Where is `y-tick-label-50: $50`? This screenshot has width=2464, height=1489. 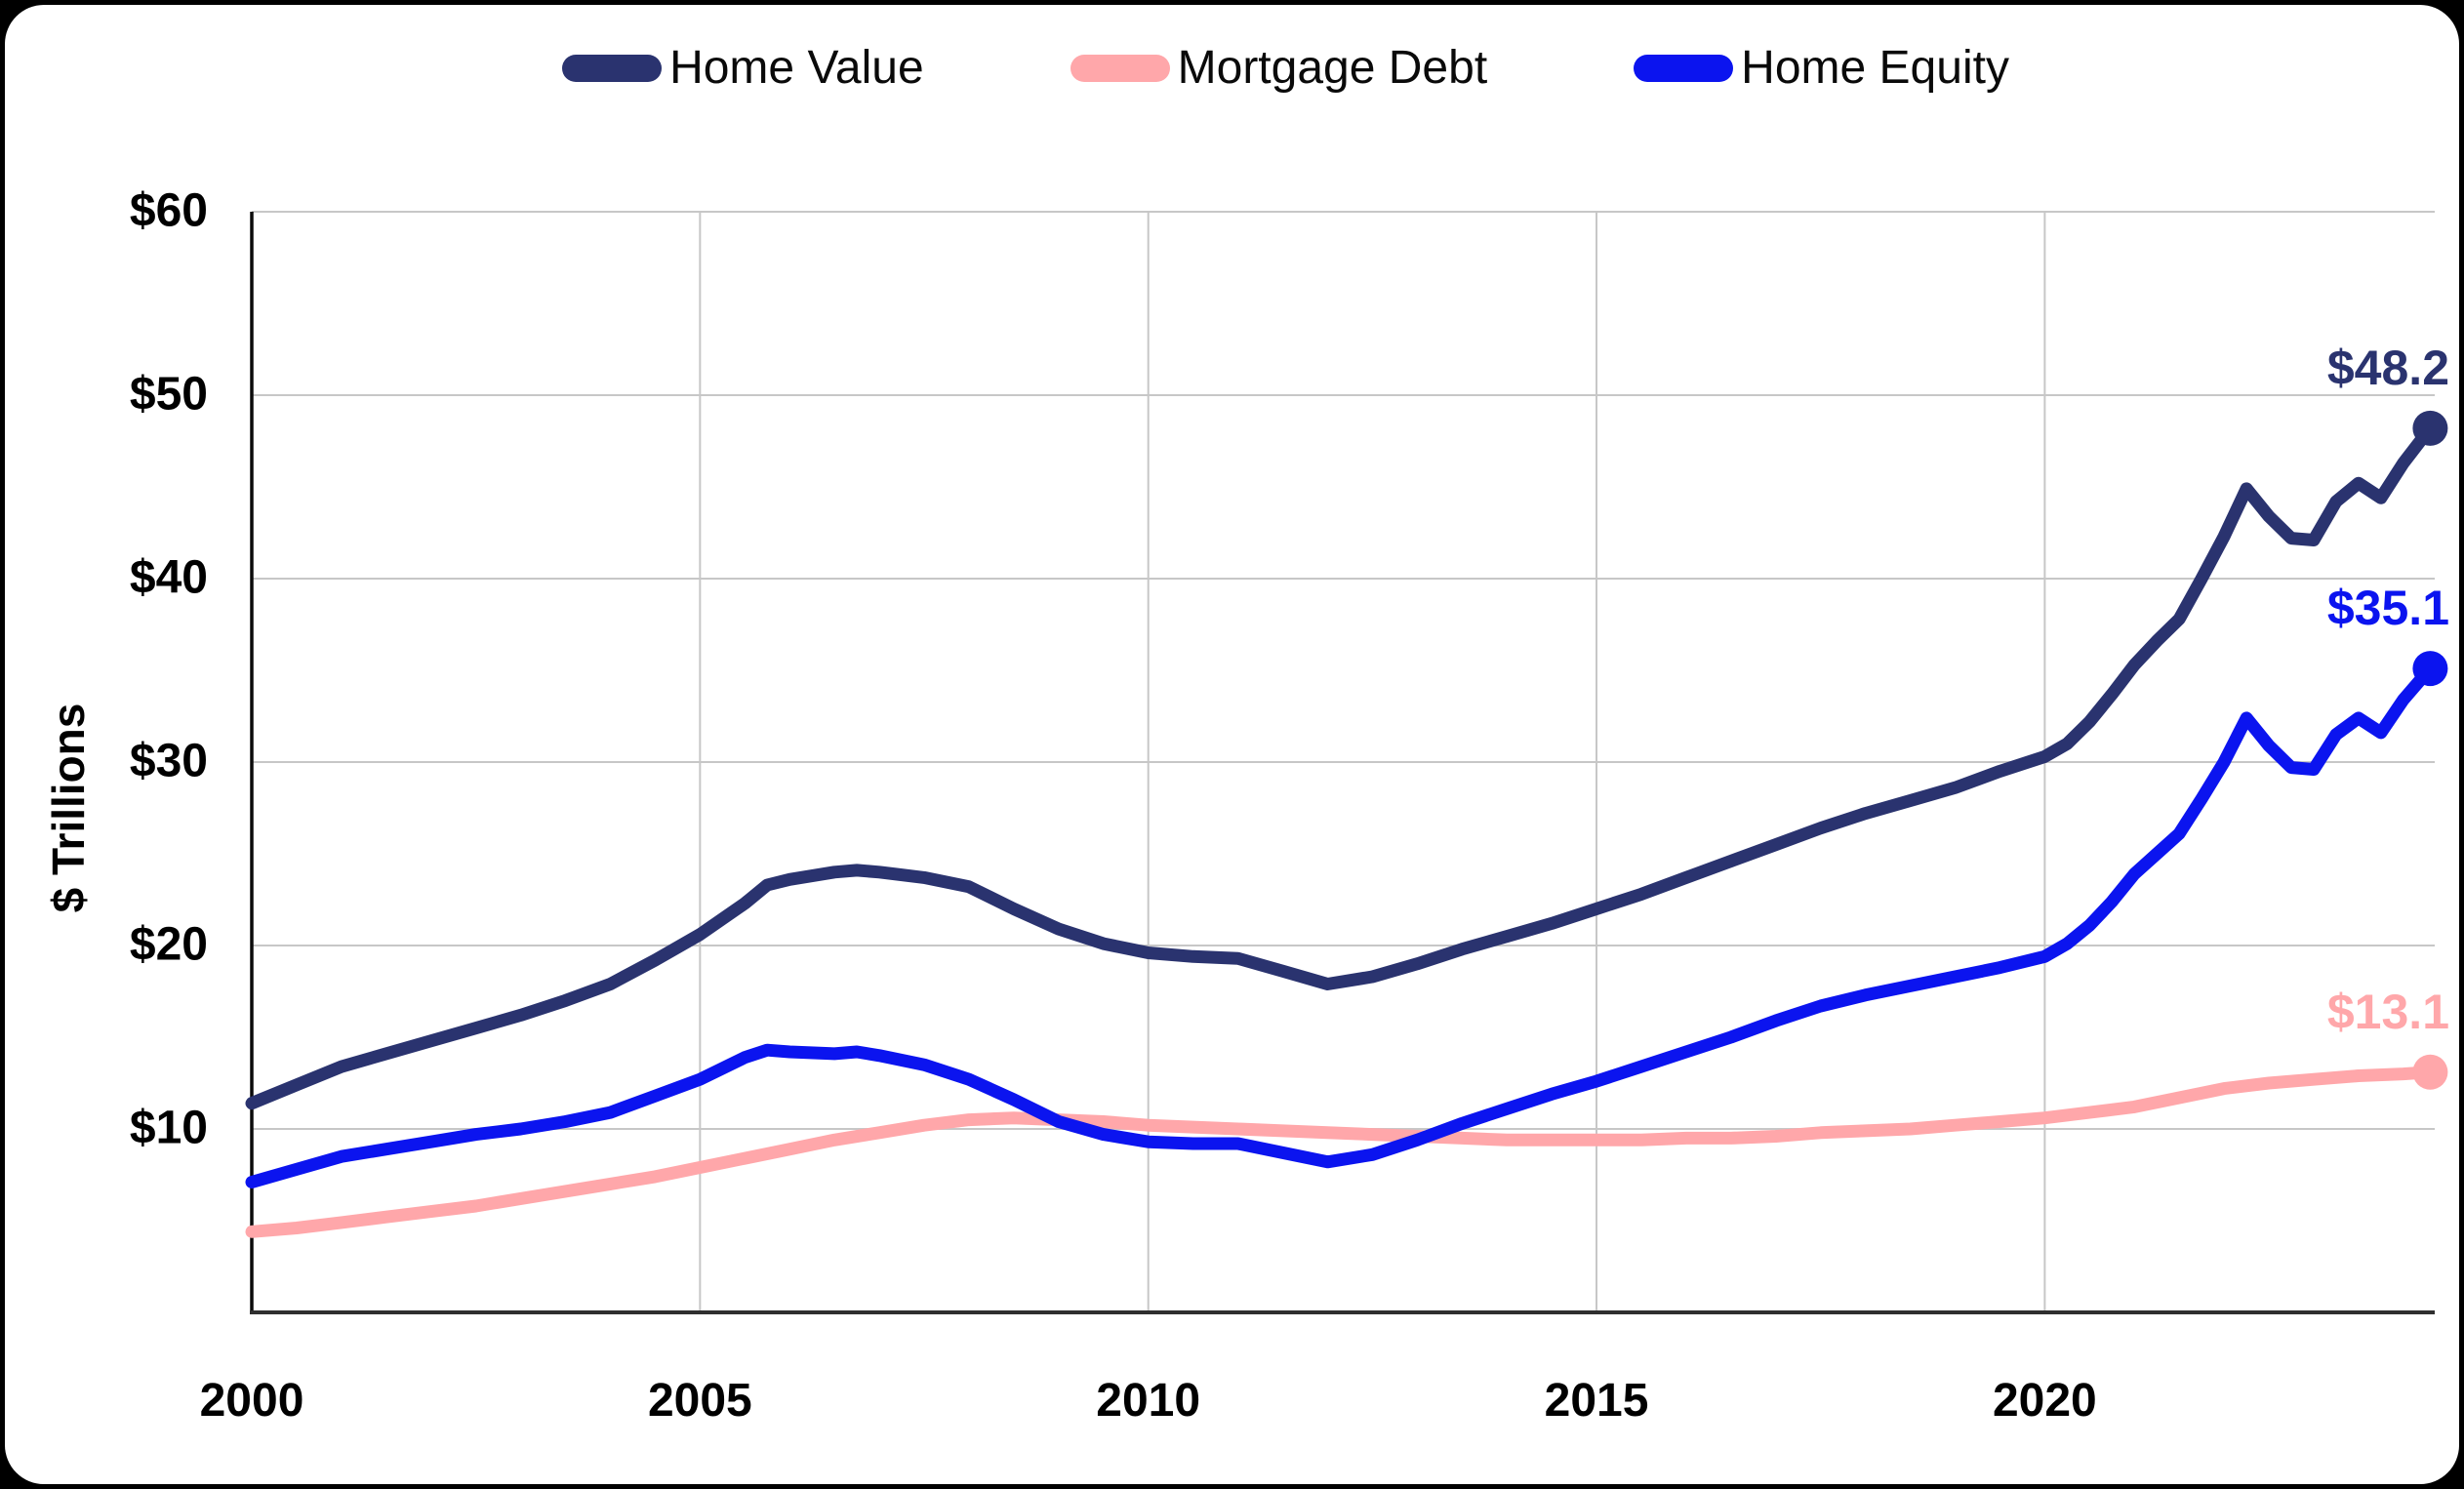 y-tick-label-50: $50 is located at coordinates (168, 395).